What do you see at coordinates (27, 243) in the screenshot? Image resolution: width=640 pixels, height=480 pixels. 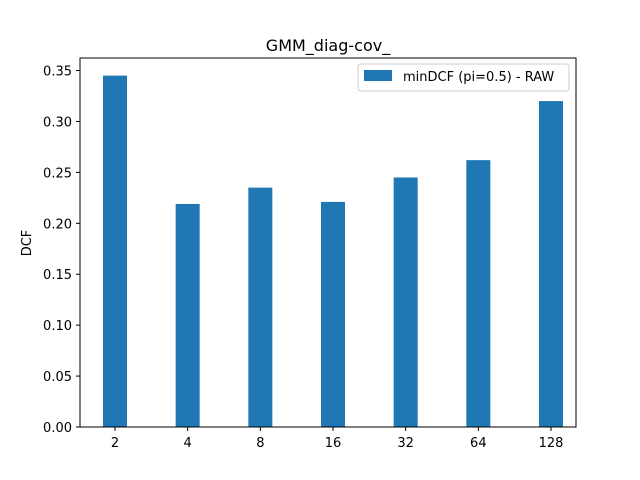 I see `y-axis-label: DCF` at bounding box center [27, 243].